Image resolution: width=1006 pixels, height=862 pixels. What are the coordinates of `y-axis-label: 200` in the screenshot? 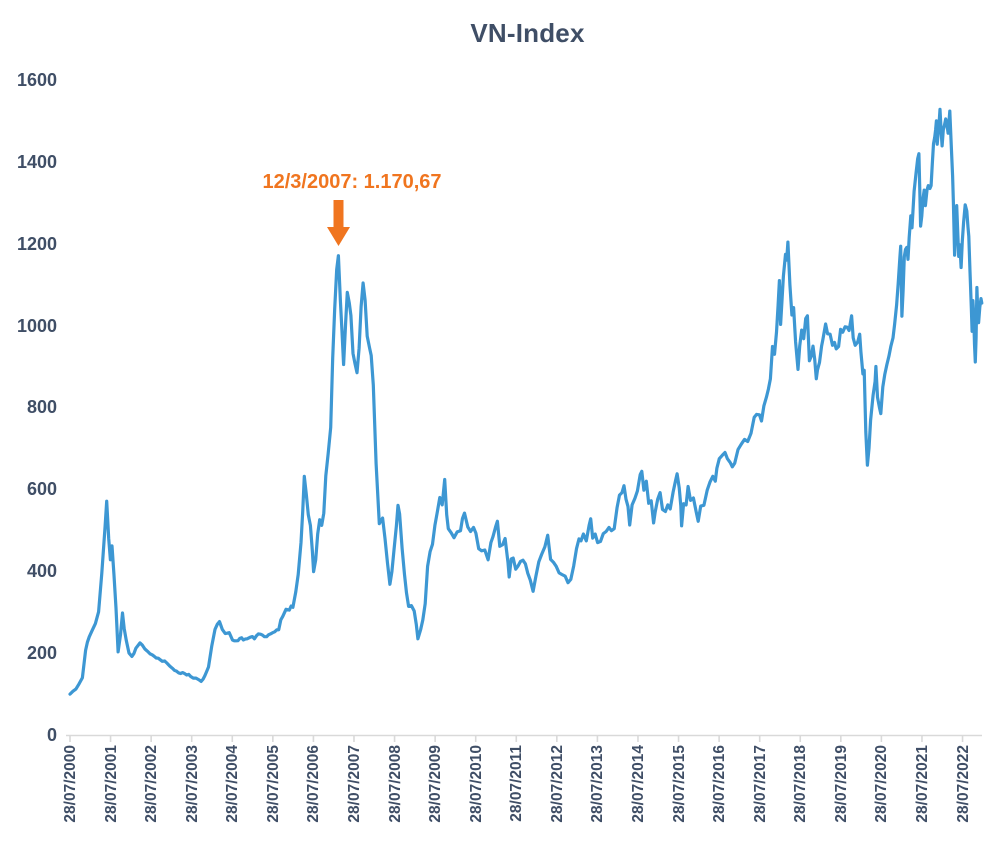 It's located at (41, 653).